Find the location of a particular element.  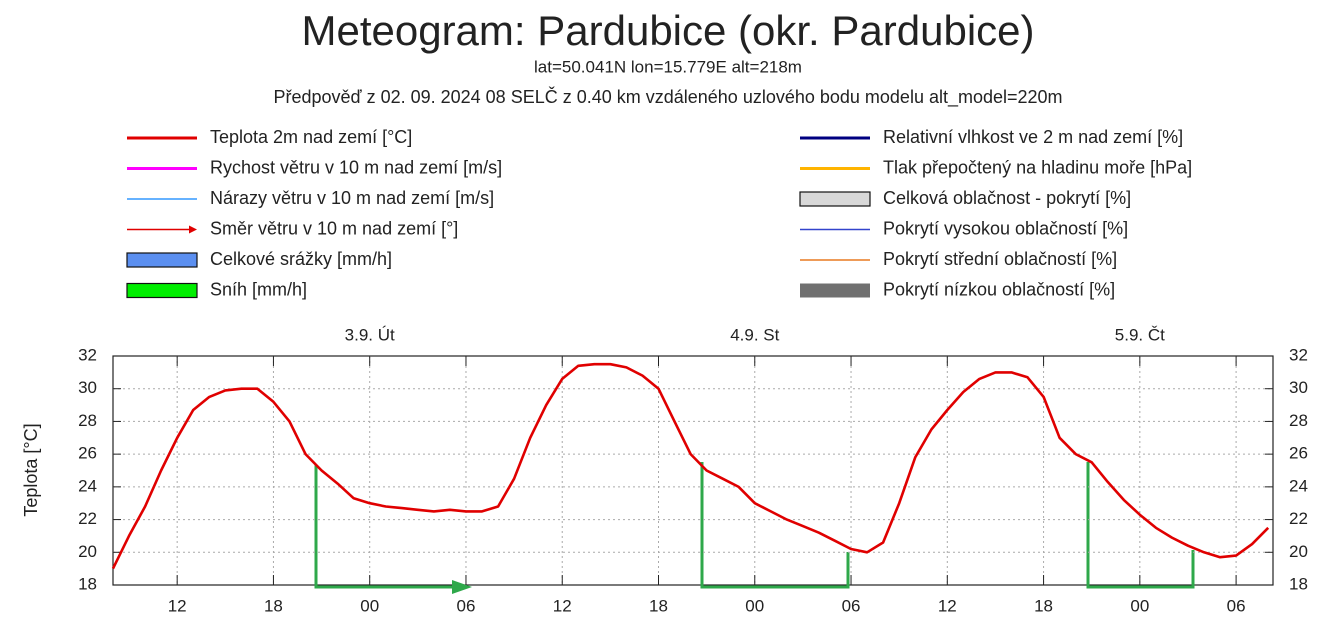

y-tick-label: 24 is located at coordinates (87, 485).